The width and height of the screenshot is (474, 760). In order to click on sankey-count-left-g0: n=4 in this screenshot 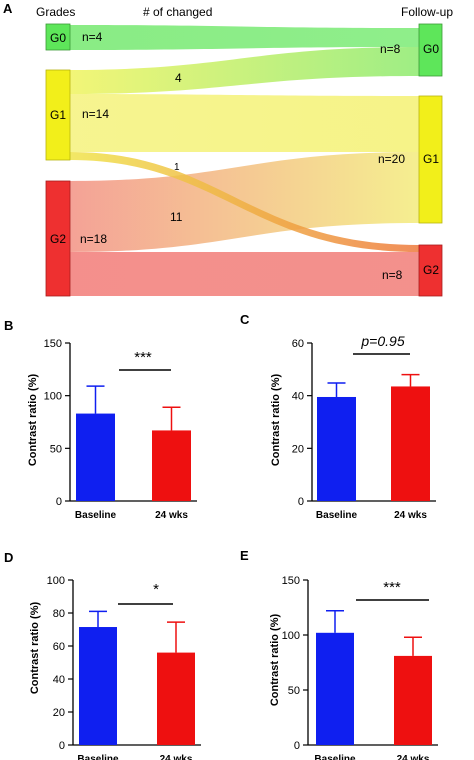, I will do `click(92, 37)`.